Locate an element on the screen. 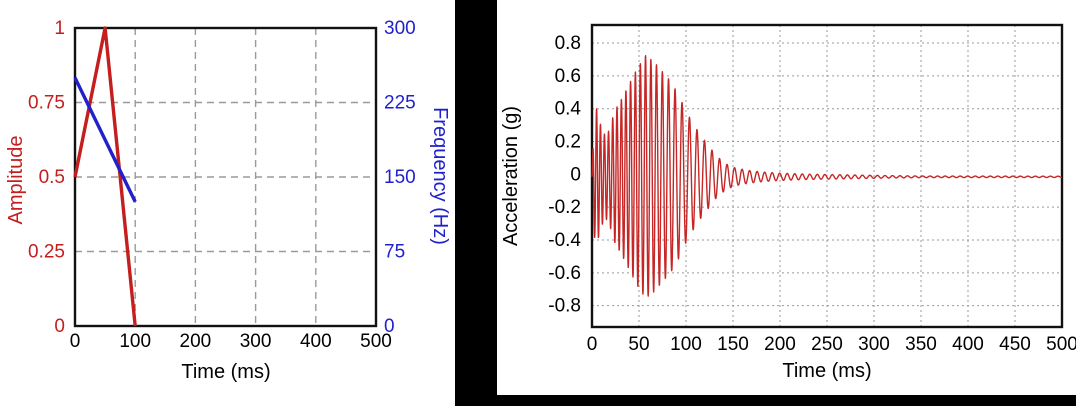 This screenshot has height=406, width=1076. left-chart-x-axis-label: Time (ms) is located at coordinates (225, 372).